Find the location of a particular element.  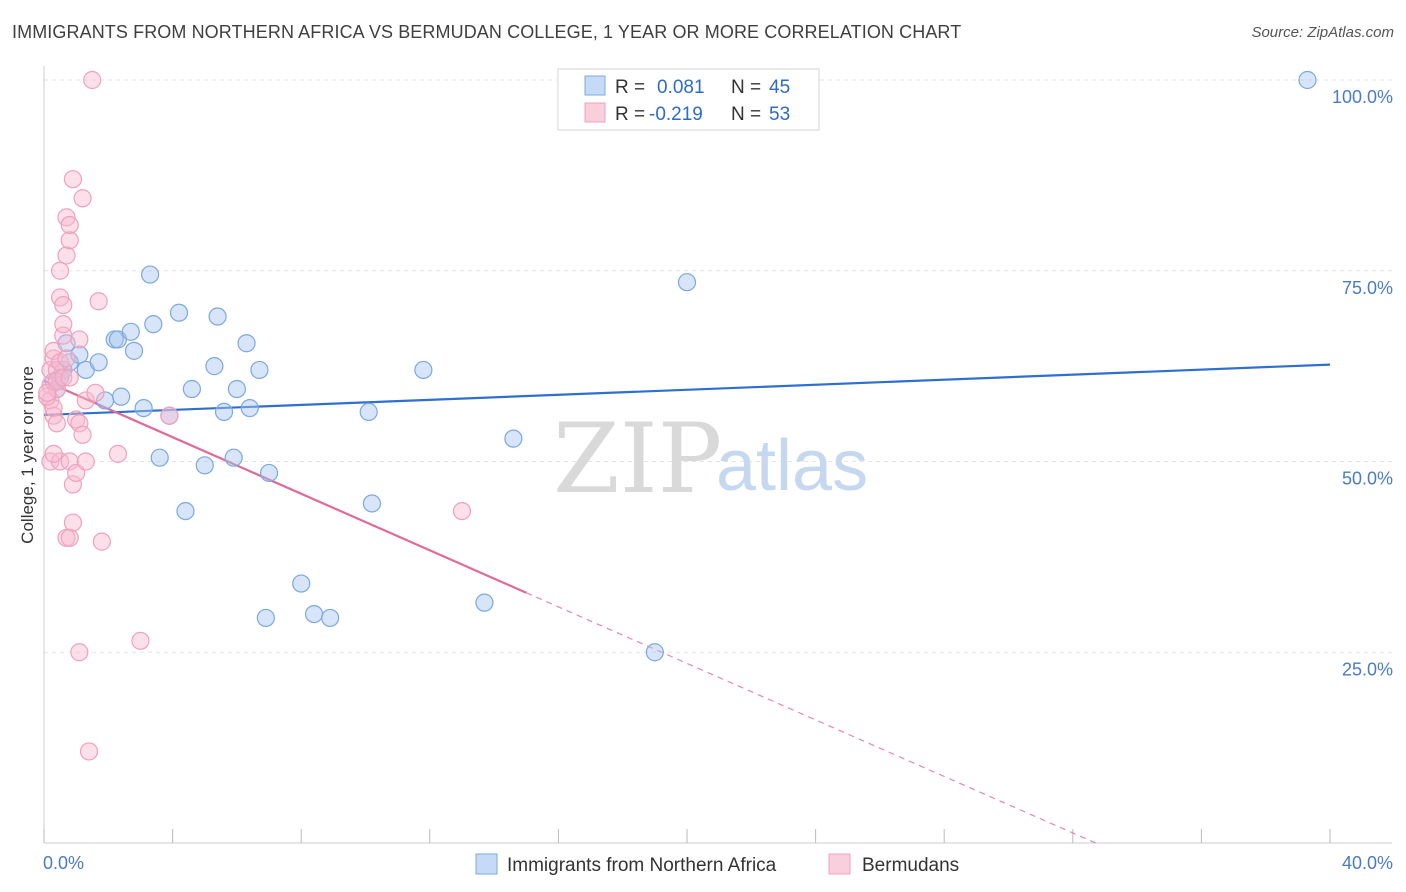

legend-r-label-2: R = is located at coordinates (630, 114).